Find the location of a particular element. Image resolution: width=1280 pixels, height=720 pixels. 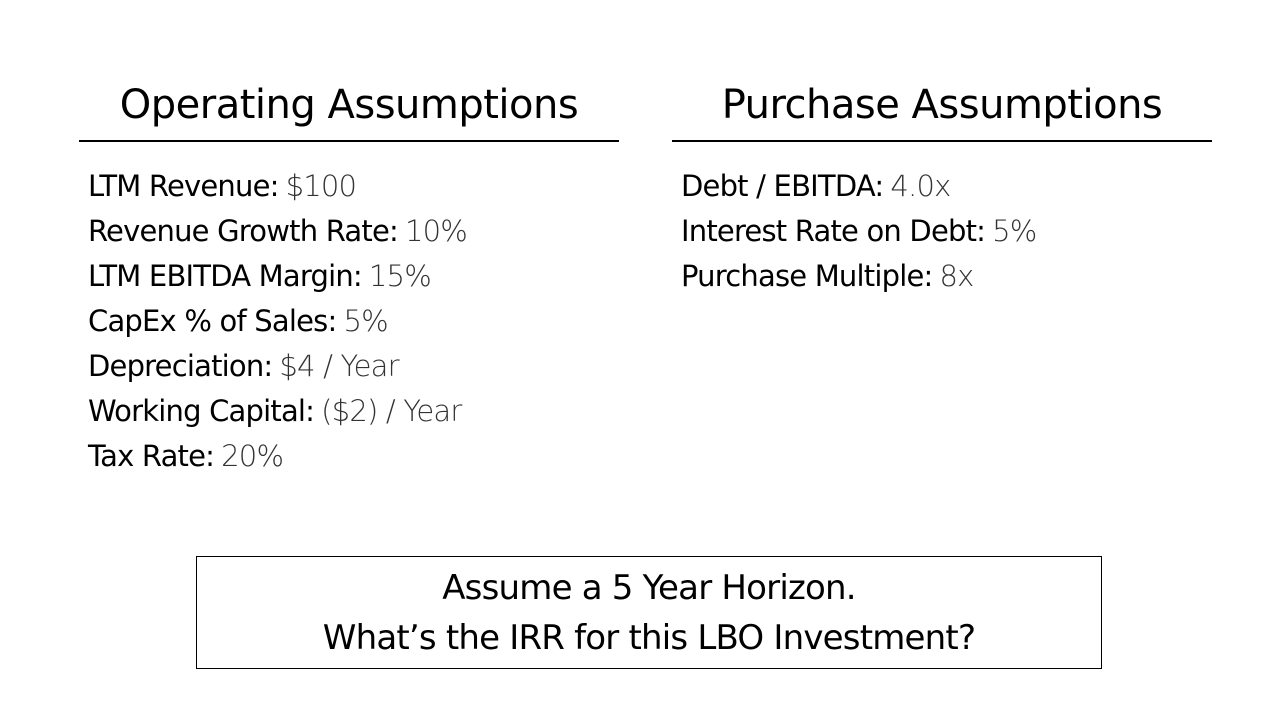

assumption-item: LTM EBITDA Margin: 15% is located at coordinates (353, 276).